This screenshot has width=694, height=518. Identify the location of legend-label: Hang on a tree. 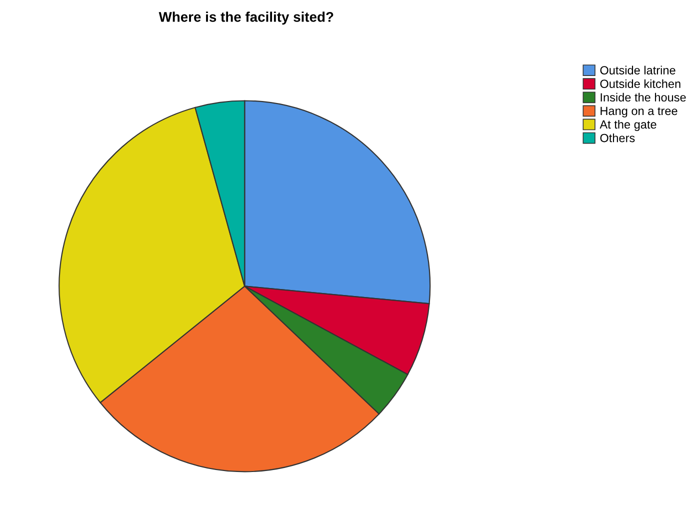
(639, 112).